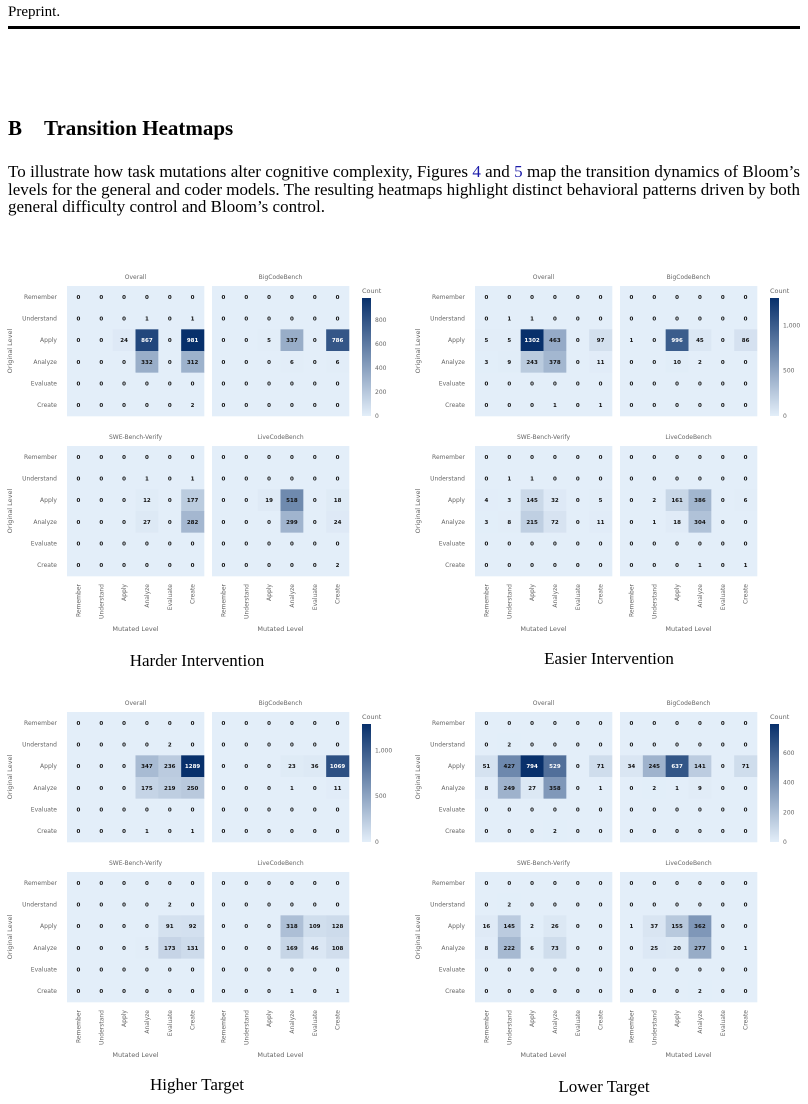 The image size is (808, 1104). Describe the element at coordinates (338, 789) in the screenshot. I see `cell-label: 11` at that location.